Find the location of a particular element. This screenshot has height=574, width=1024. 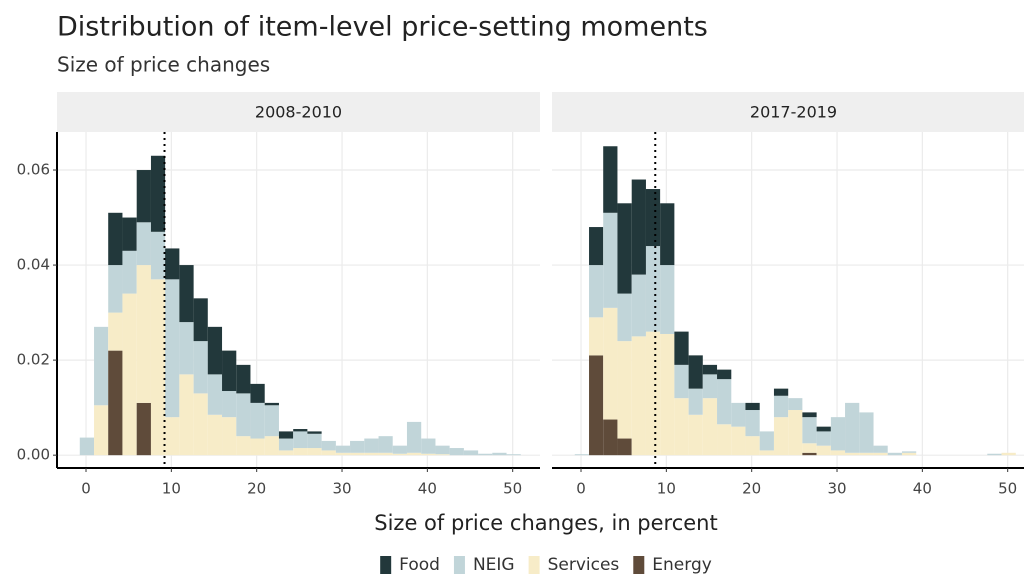

legend-label: Food is located at coordinates (419, 564).